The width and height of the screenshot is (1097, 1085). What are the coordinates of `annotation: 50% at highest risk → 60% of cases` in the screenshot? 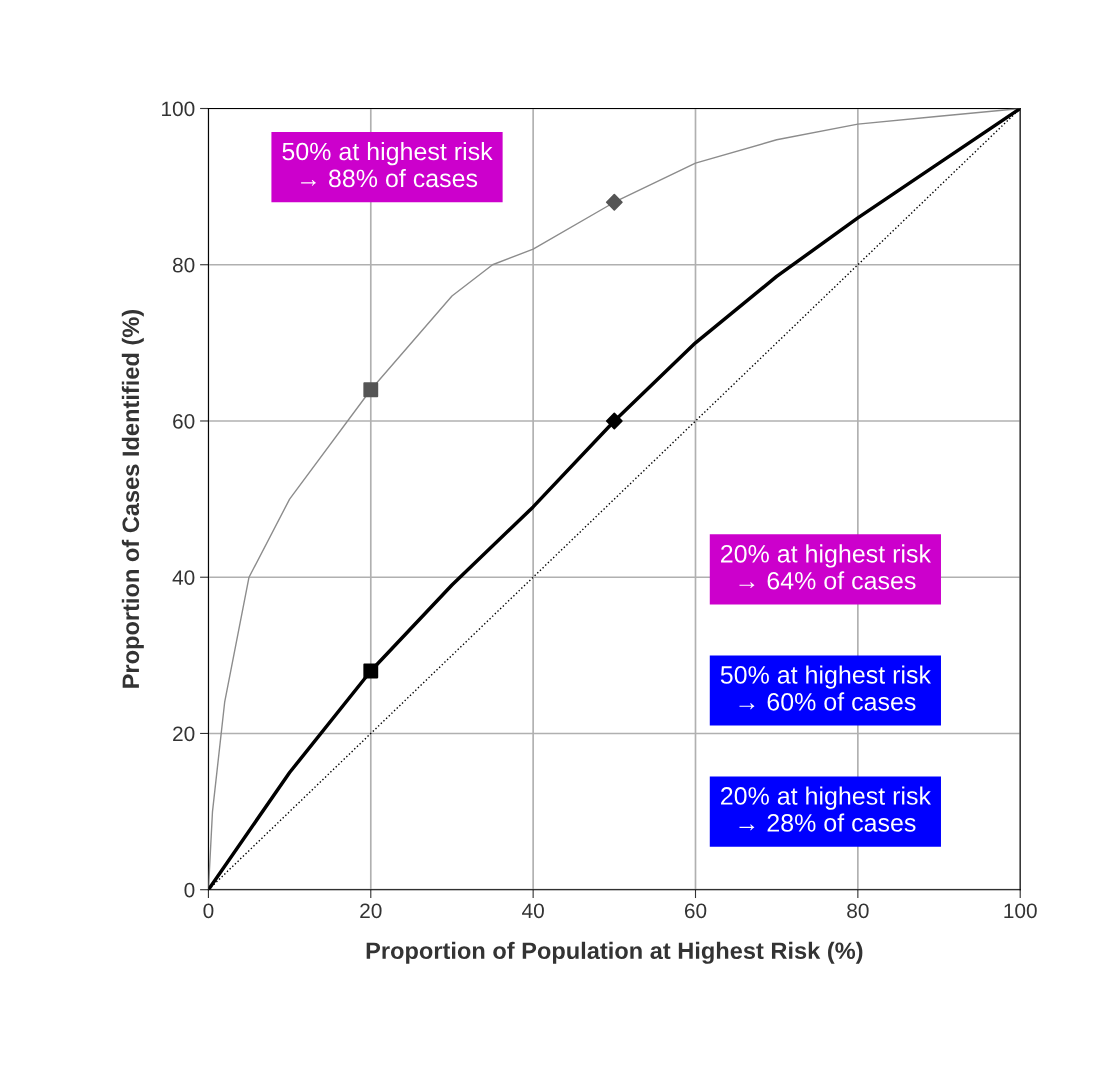 It's located at (826, 688).